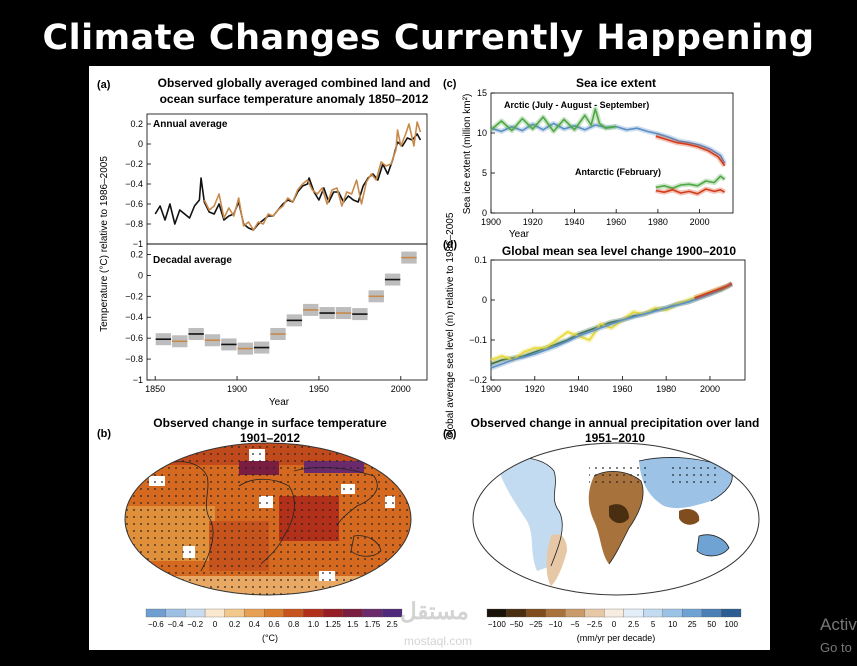  I want to click on watermark-logo: مستقل, so click(434, 611).